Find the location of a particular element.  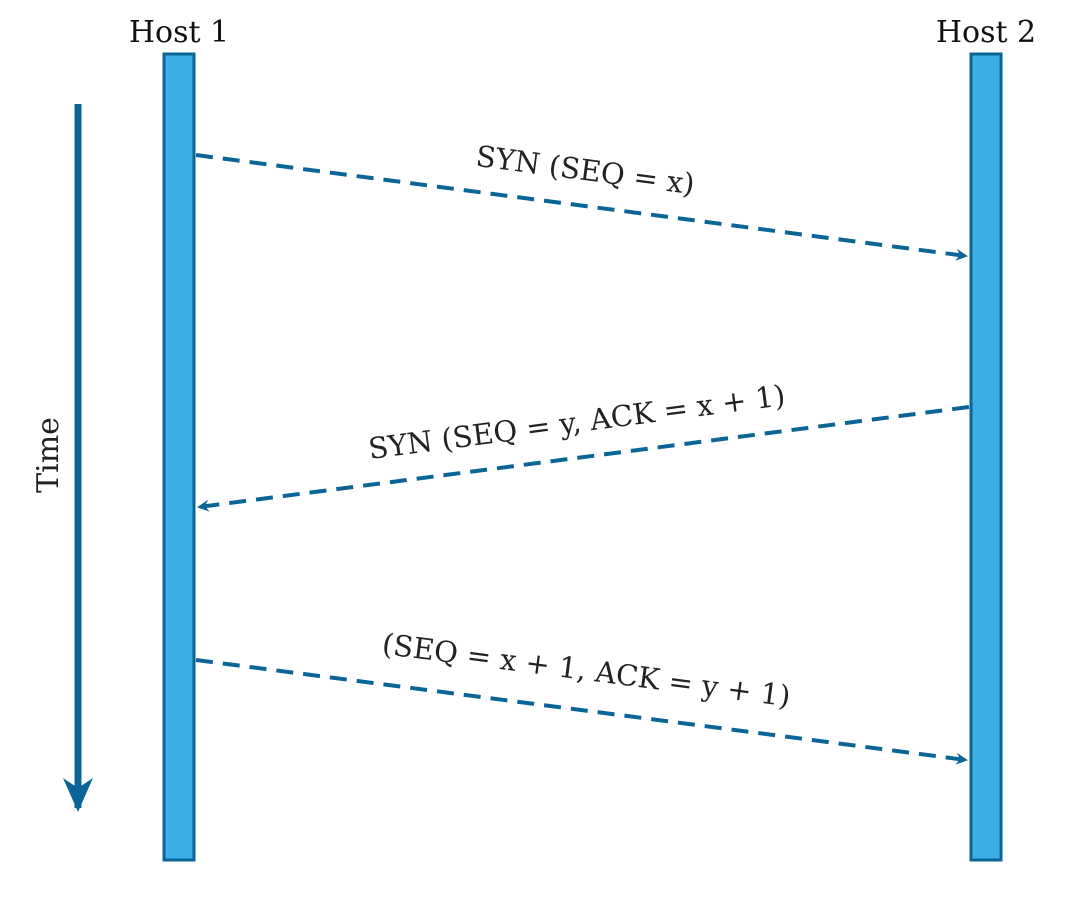

message-1-label: SYN (SEQ = x) is located at coordinates (585, 170).